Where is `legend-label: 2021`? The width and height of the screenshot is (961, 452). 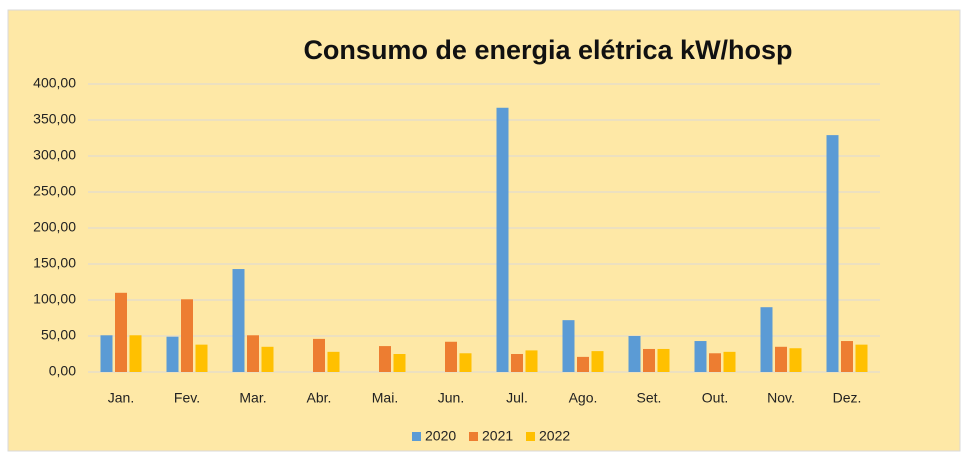
legend-label: 2021 is located at coordinates (497, 436).